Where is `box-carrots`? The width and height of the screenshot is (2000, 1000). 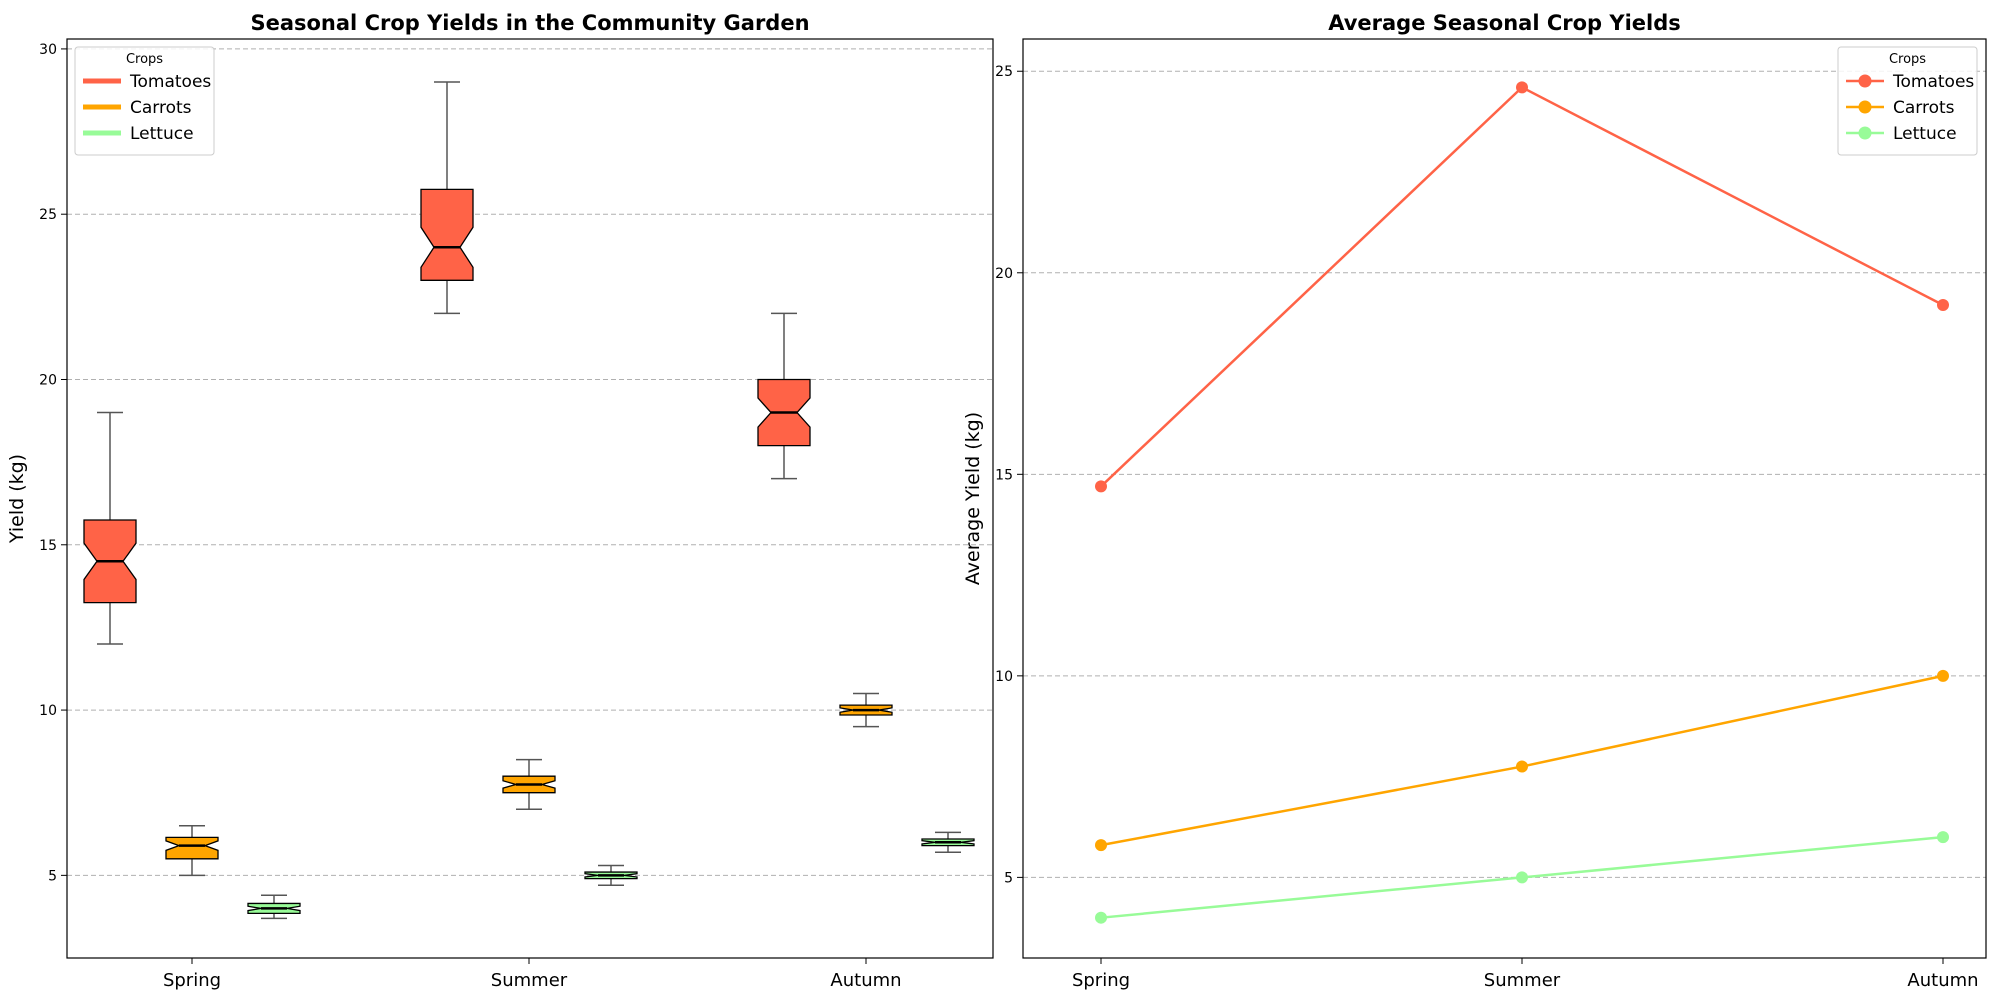 box-carrots is located at coordinates (192, 848).